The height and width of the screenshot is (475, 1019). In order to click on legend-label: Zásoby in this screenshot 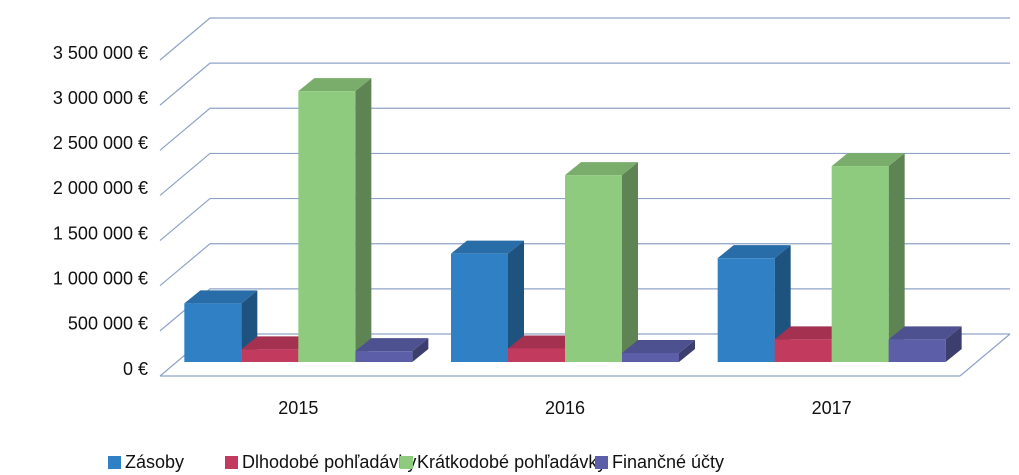, I will do `click(154, 462)`.